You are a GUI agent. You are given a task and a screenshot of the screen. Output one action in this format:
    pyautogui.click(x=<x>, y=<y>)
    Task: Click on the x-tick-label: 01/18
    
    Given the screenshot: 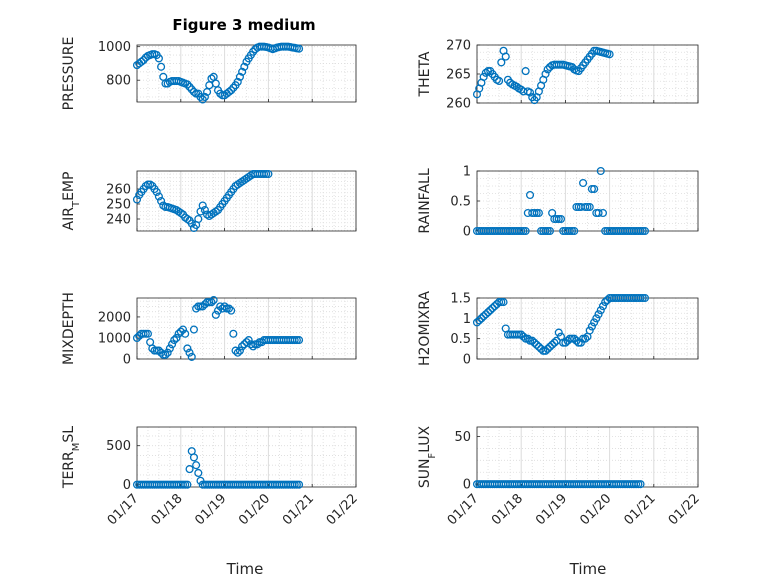 What is the action you would take?
    pyautogui.click(x=167, y=509)
    